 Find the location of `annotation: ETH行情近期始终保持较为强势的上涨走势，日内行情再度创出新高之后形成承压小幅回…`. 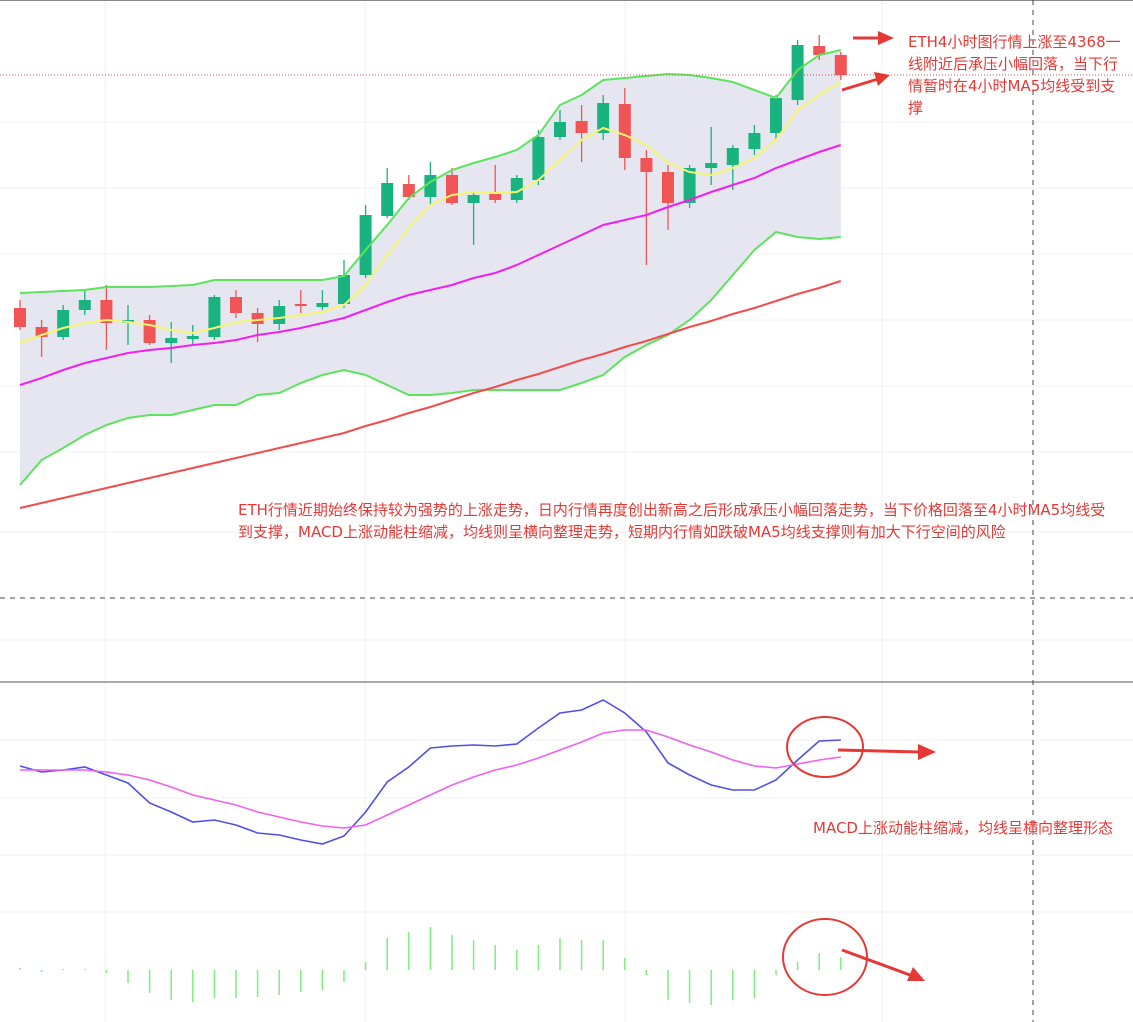

annotation: ETH行情近期始终保持较为强势的上涨走势，日内行情再度创出新高之后形成承压小幅回… is located at coordinates (672, 521).